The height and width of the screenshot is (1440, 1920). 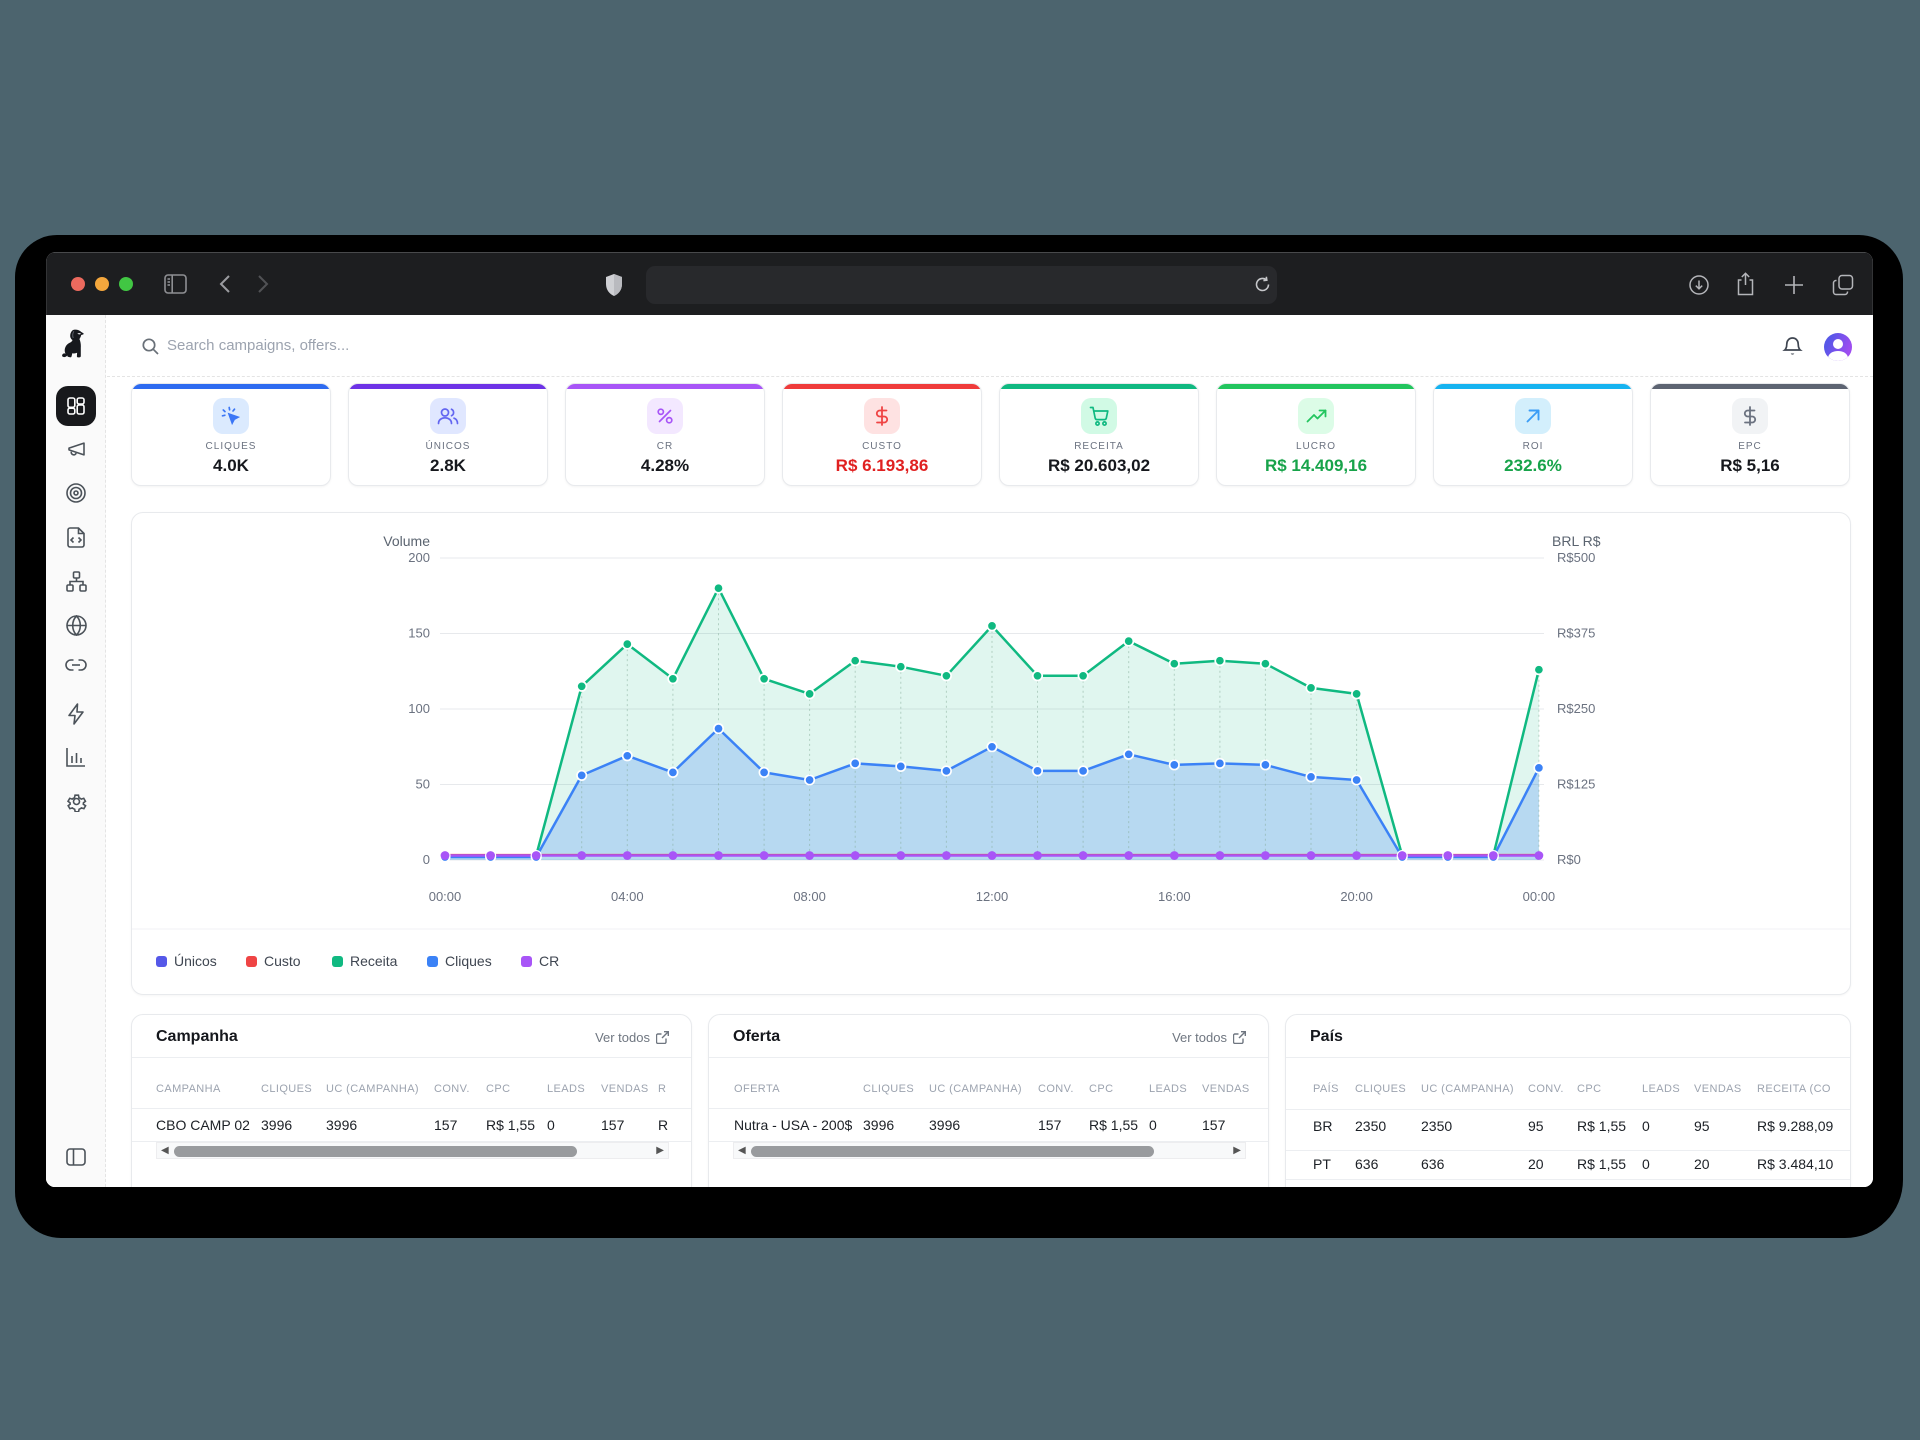 I want to click on svg-text: 12:00, so click(x=992, y=896).